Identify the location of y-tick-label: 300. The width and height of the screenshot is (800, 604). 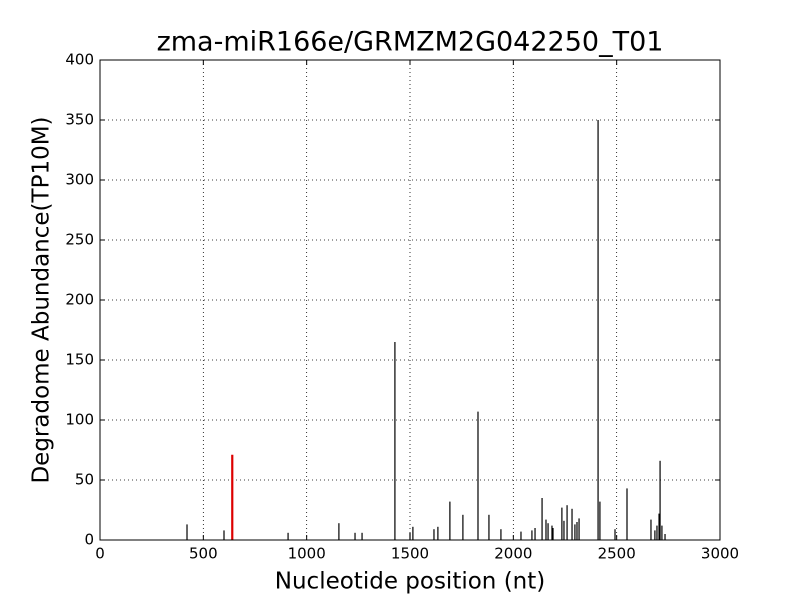
(79, 180).